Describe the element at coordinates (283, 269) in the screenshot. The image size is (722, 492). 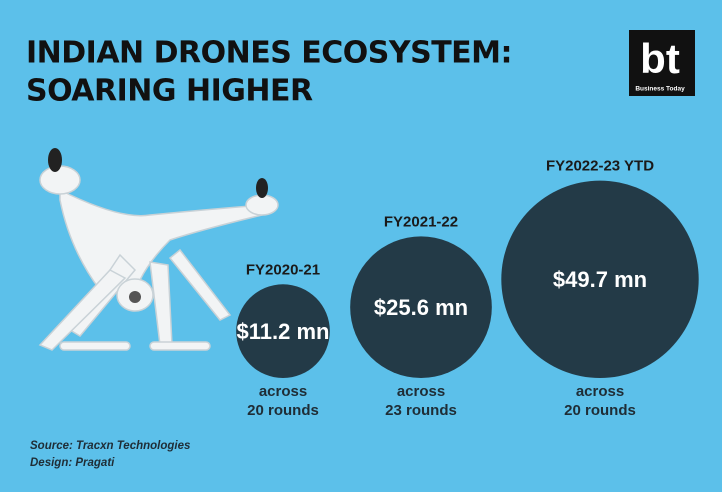
I see `category-label: FY2020-21` at that location.